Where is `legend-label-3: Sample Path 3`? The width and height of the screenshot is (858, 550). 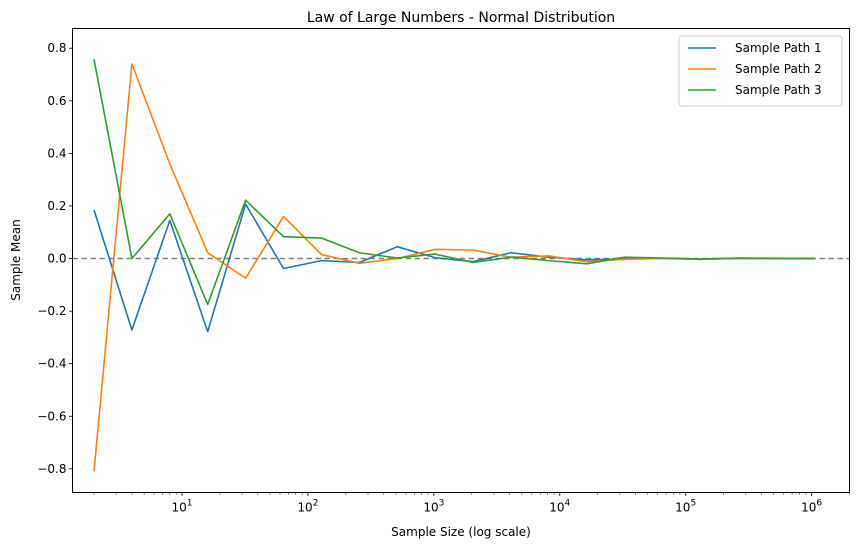 legend-label-3: Sample Path 3 is located at coordinates (778, 90).